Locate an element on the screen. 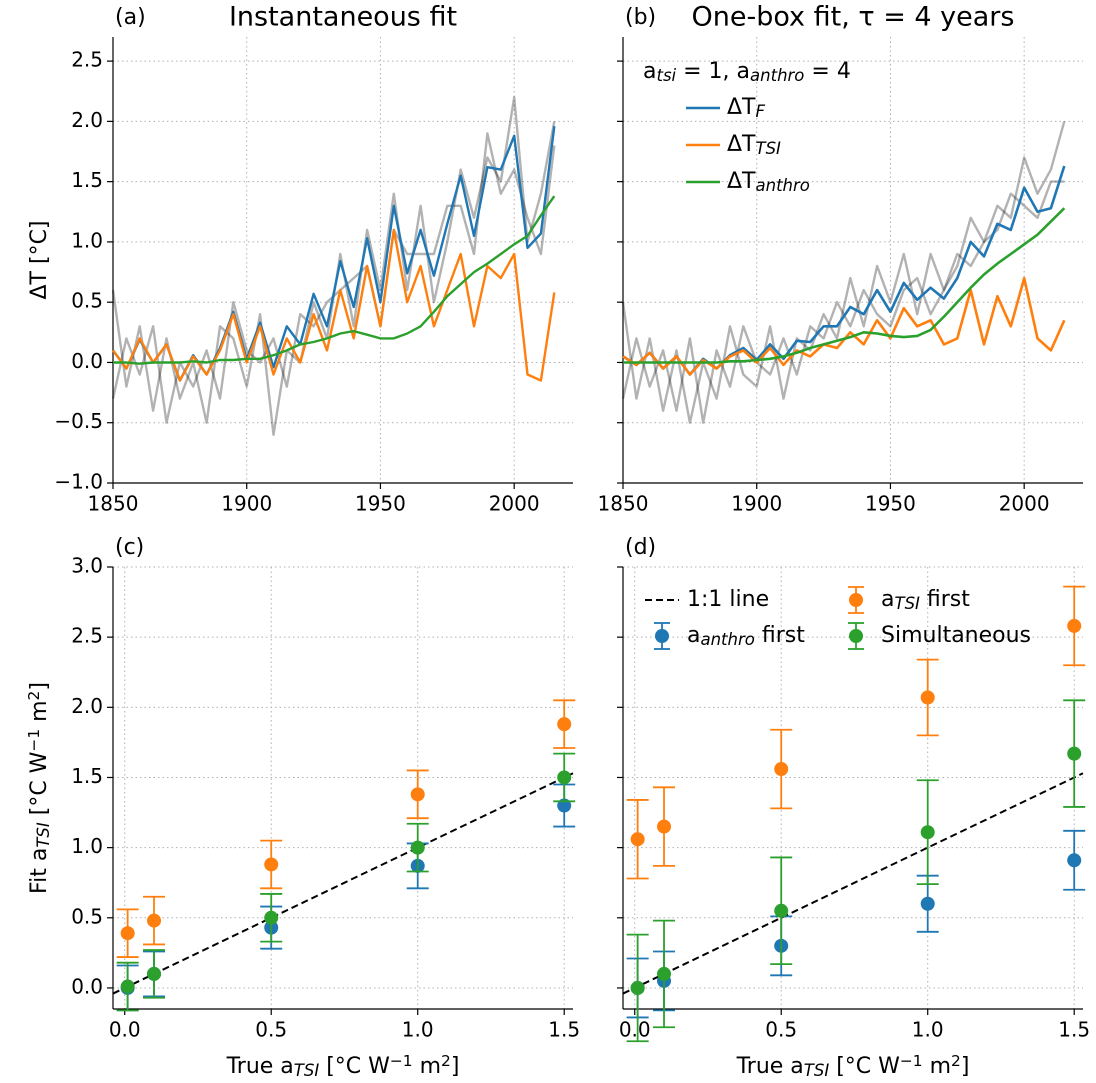 The width and height of the screenshot is (1096, 1083). text-part: 1:1 line is located at coordinates (728, 599).